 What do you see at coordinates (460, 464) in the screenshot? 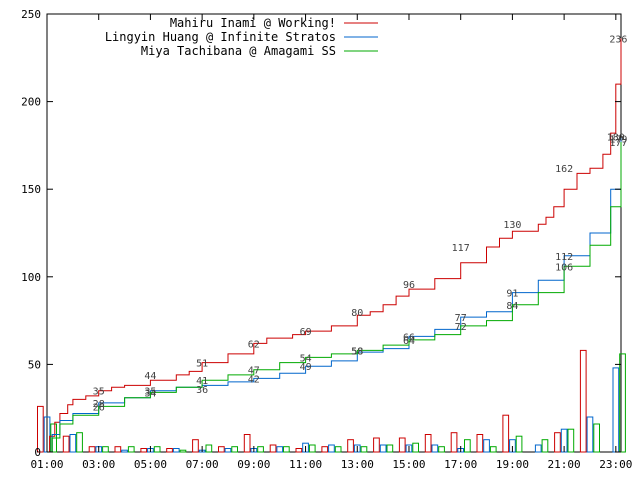
I see `x-tick-label: 17:00` at bounding box center [460, 464].